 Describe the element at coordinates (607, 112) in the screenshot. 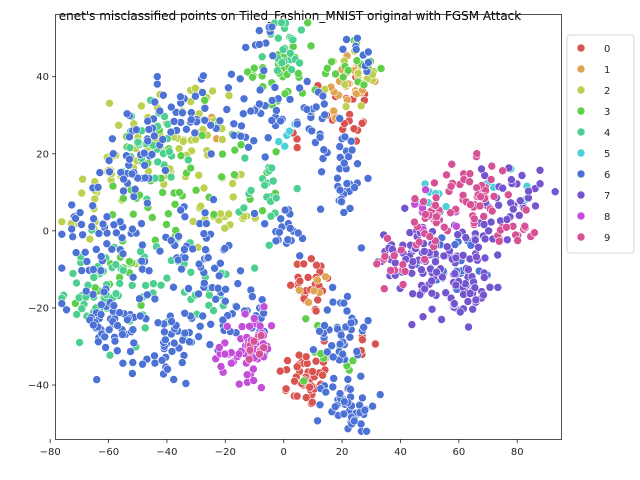

I see `legend-label-3: 3` at that location.